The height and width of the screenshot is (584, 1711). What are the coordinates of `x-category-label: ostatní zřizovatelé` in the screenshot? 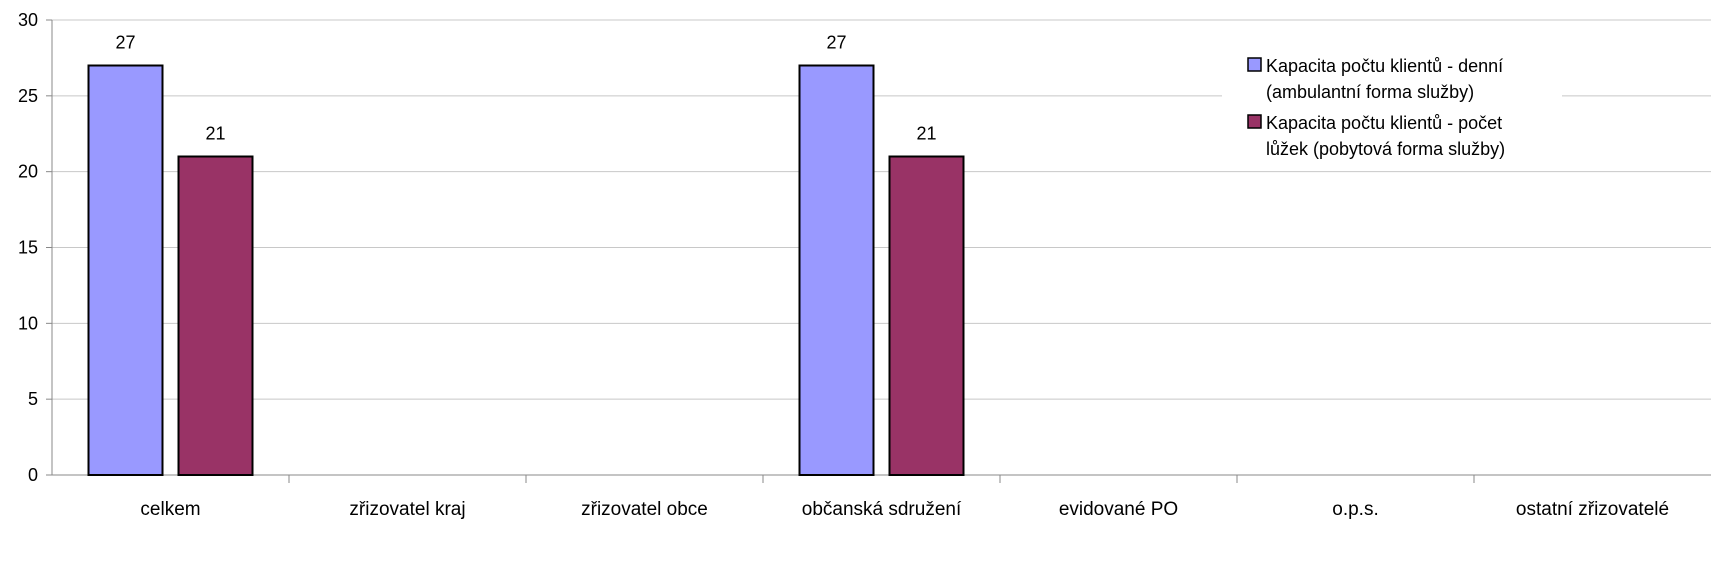 It's located at (1592, 509).